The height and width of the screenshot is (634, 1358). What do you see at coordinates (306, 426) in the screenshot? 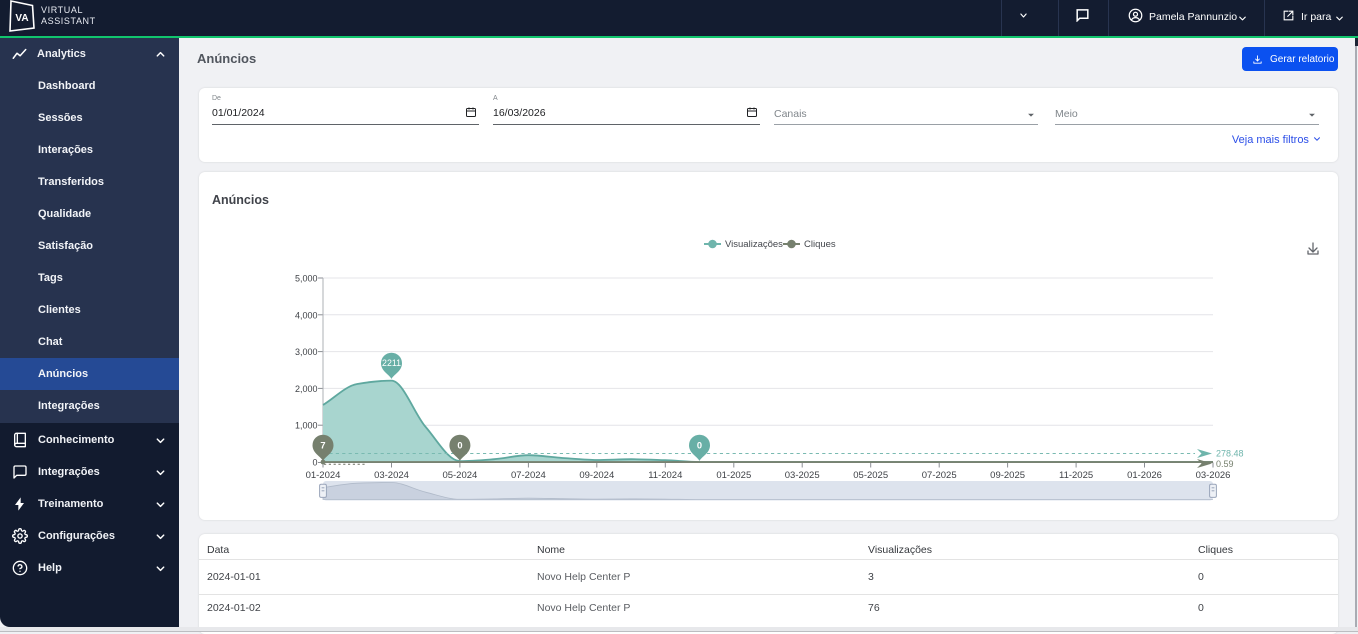
I see `svg-text: 1,000` at bounding box center [306, 426].